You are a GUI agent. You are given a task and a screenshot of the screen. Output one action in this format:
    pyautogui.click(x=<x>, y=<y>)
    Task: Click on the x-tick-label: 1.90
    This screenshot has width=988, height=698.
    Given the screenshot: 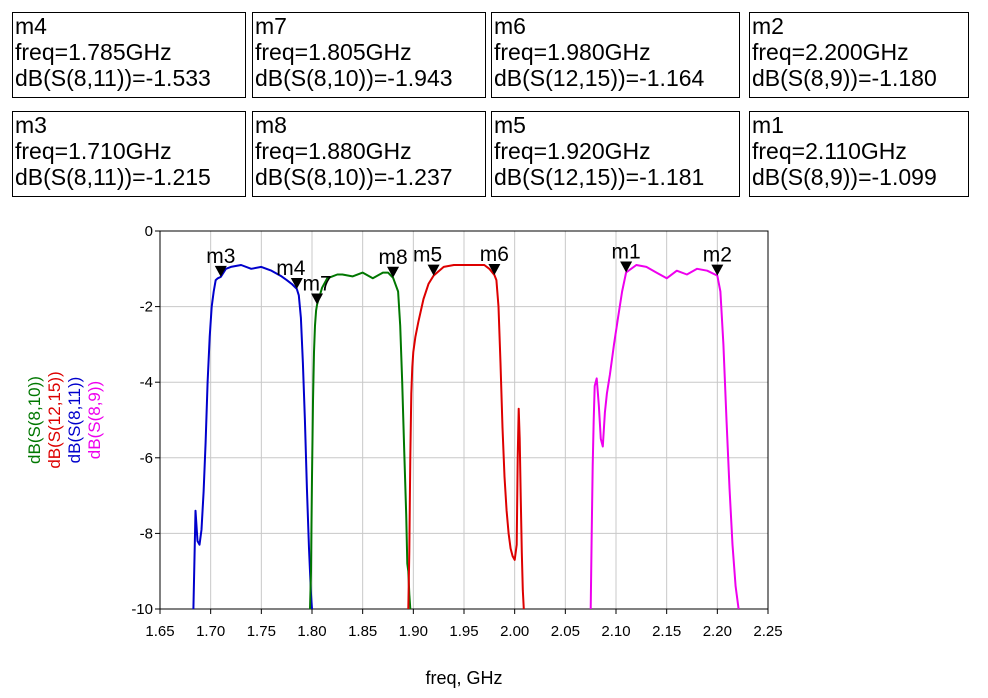 What is the action you would take?
    pyautogui.click(x=413, y=631)
    